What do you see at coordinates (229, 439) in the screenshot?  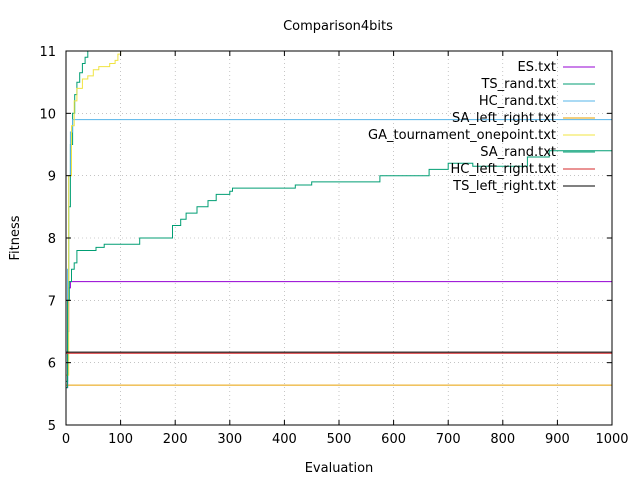 I see `x-tick-label: 300` at bounding box center [229, 439].